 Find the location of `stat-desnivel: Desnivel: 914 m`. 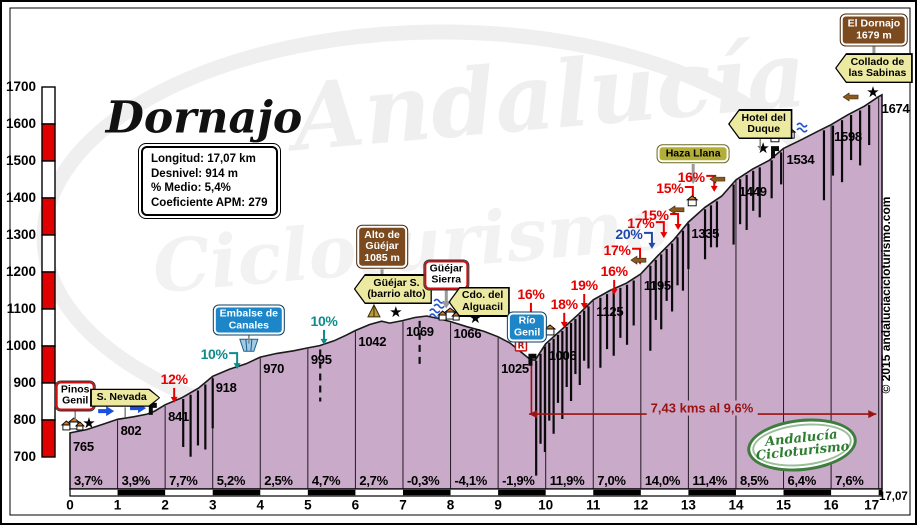

stat-desnivel: Desnivel: 914 m is located at coordinates (194, 173).